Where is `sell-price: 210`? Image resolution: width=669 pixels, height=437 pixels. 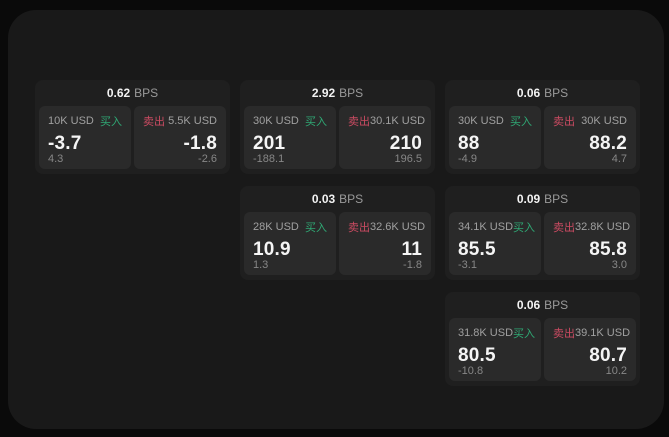
sell-price: 210 is located at coordinates (405, 143).